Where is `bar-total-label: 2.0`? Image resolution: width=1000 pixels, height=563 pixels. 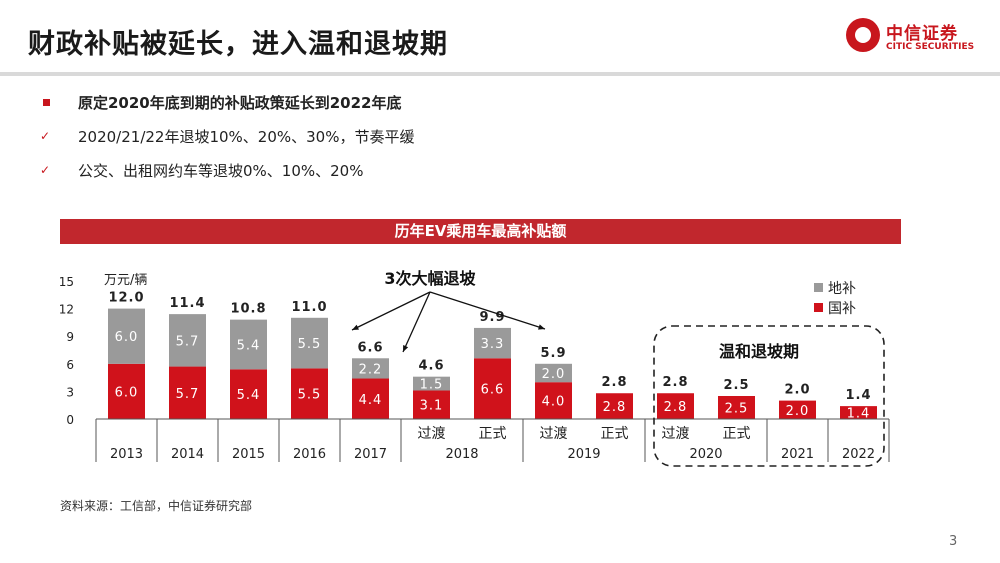 bar-total-label: 2.0 is located at coordinates (797, 390).